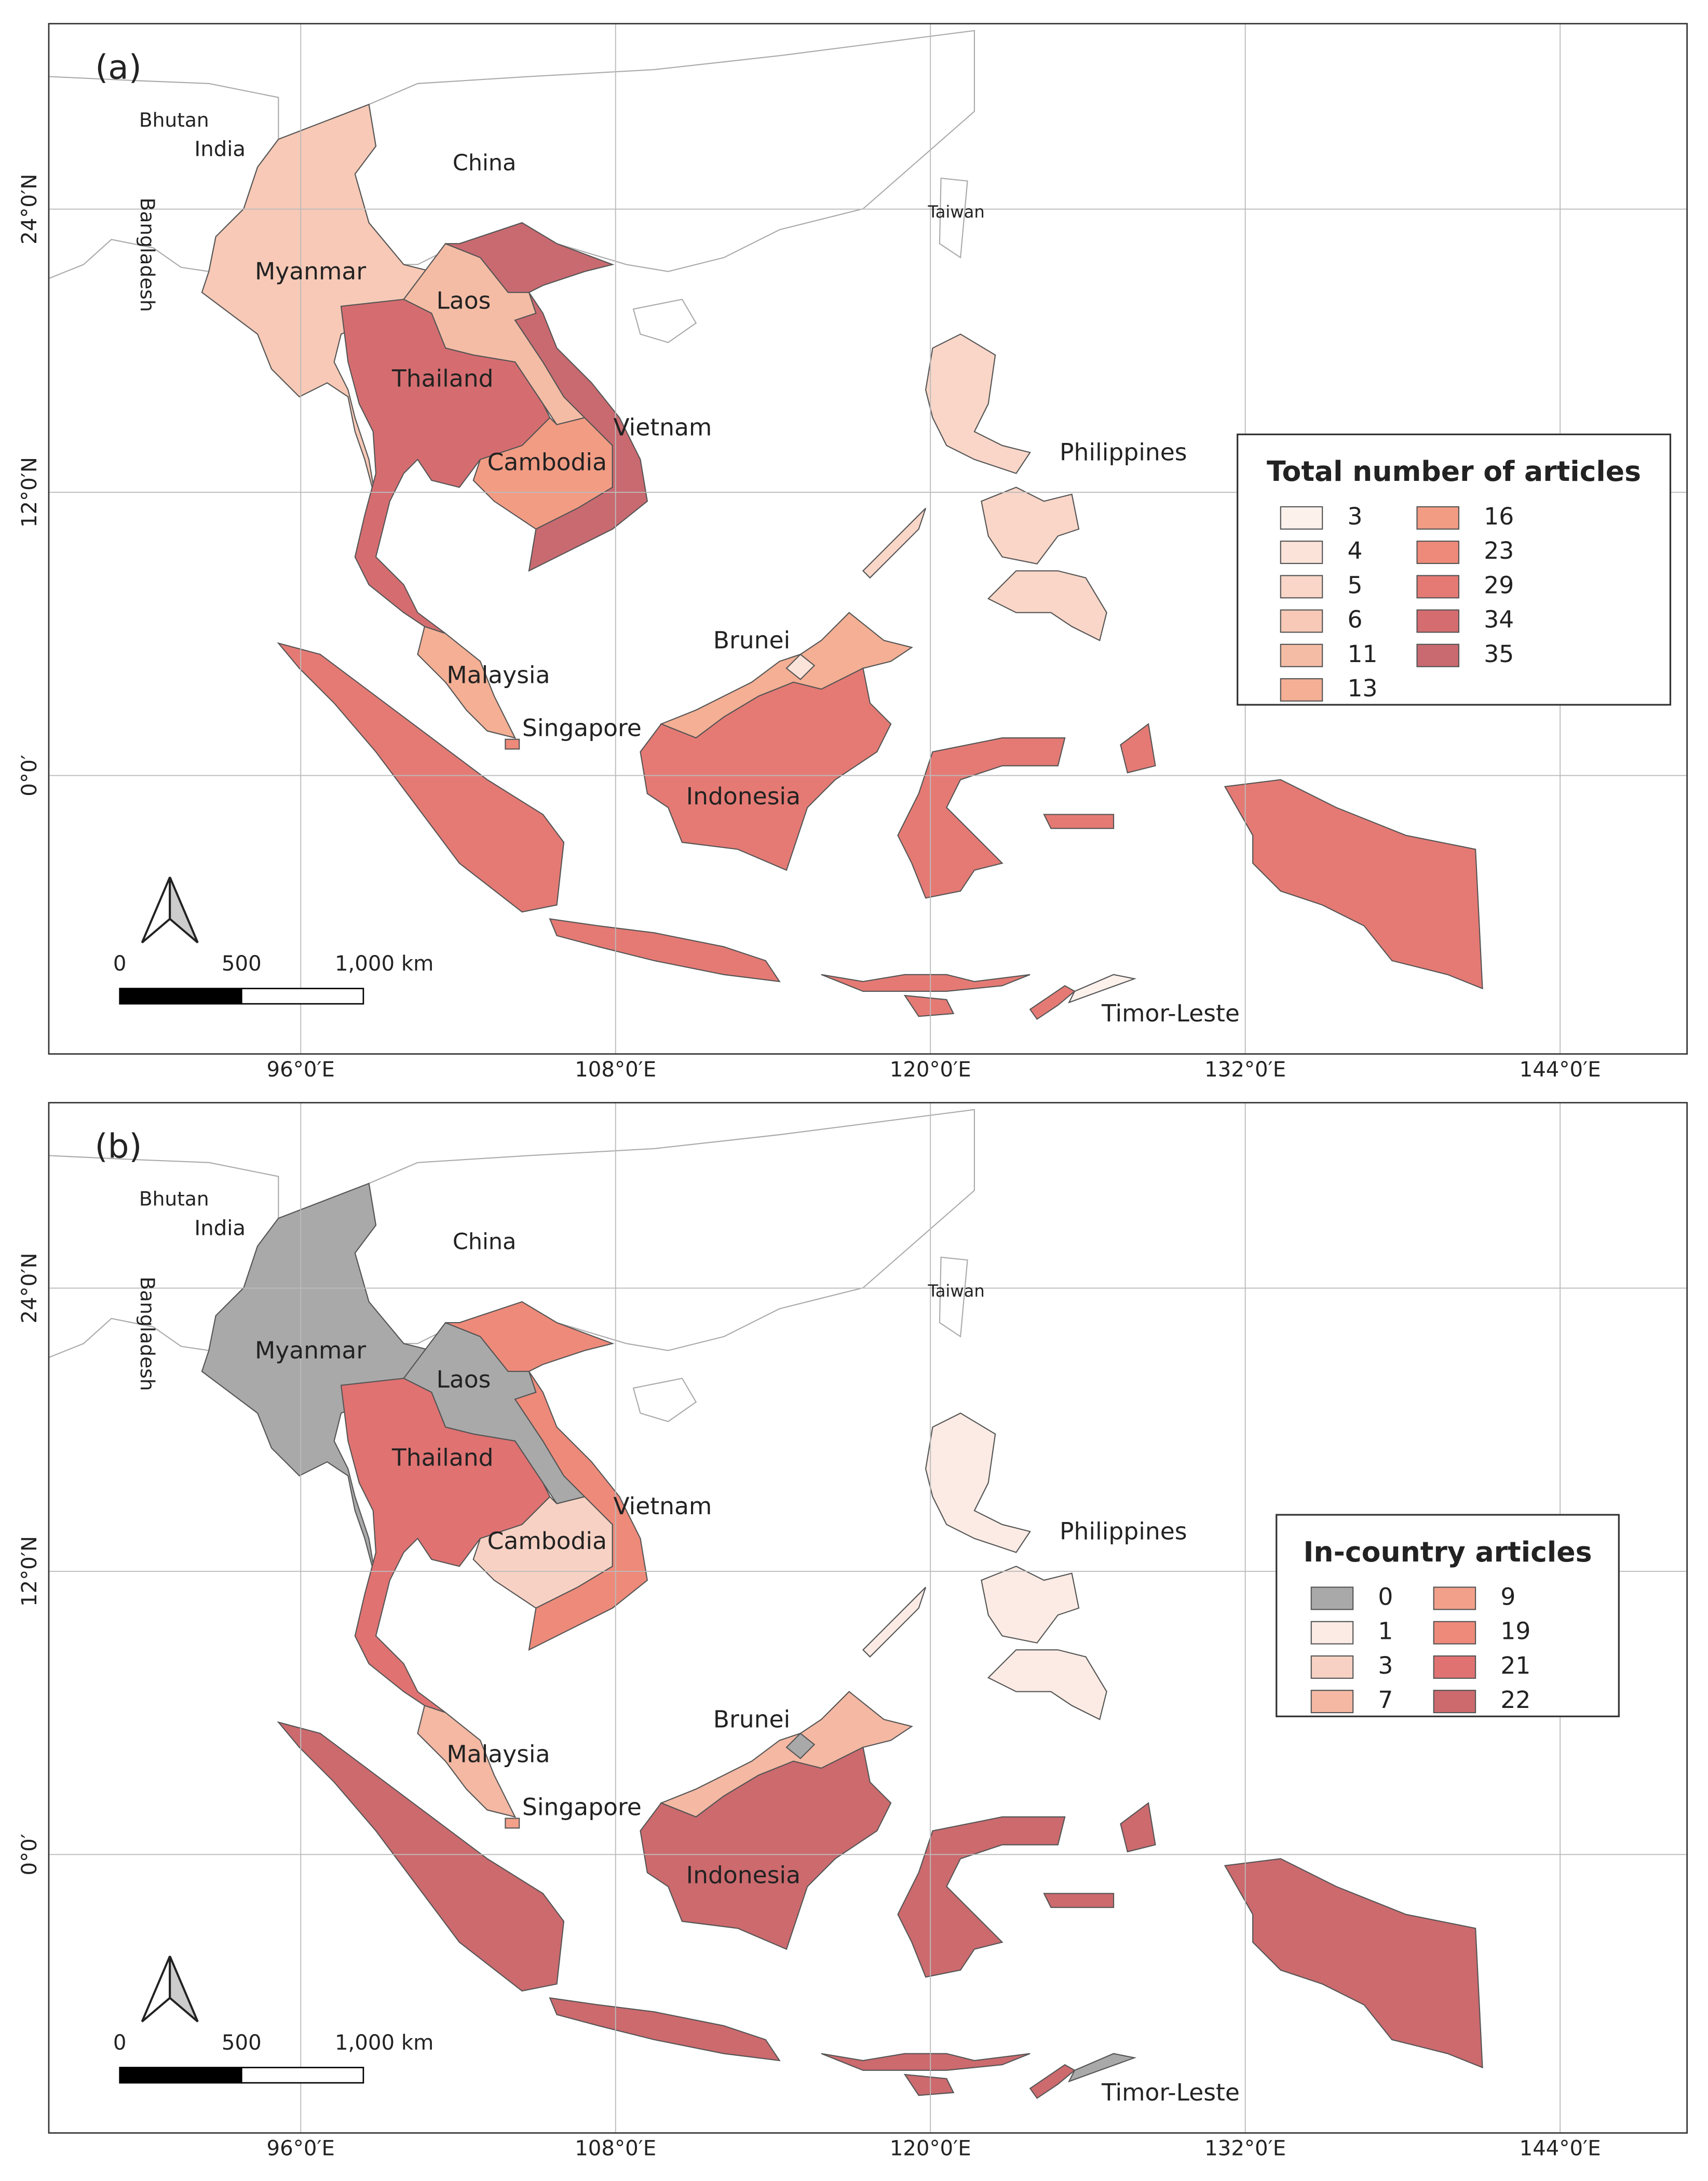 Image resolution: width=1708 pixels, height=2181 pixels. Describe the element at coordinates (1448, 1615) in the screenshot. I see `legend-box` at that location.